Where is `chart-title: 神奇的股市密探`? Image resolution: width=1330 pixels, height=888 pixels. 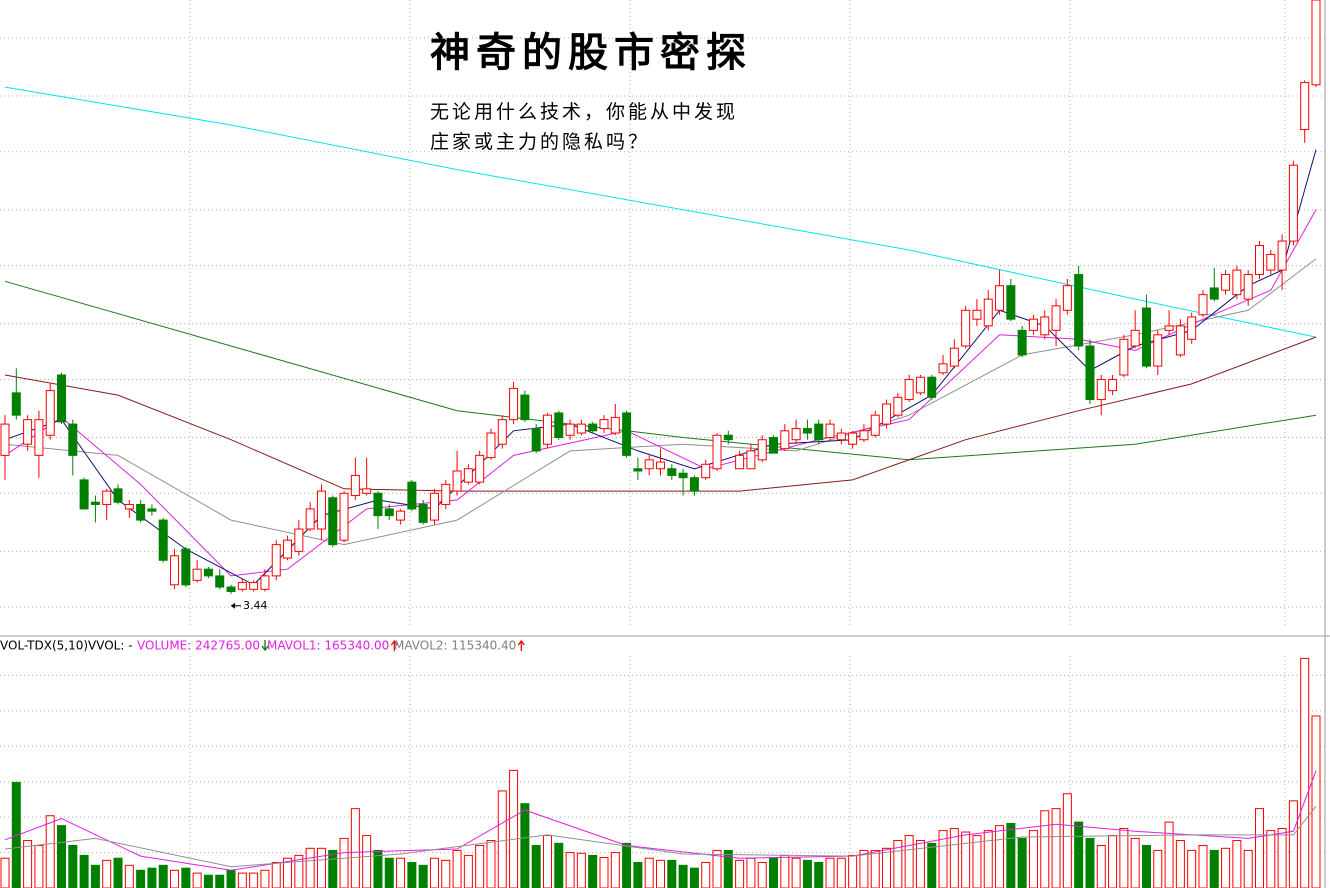
chart-title: 神奇的股市密探 is located at coordinates (591, 52).